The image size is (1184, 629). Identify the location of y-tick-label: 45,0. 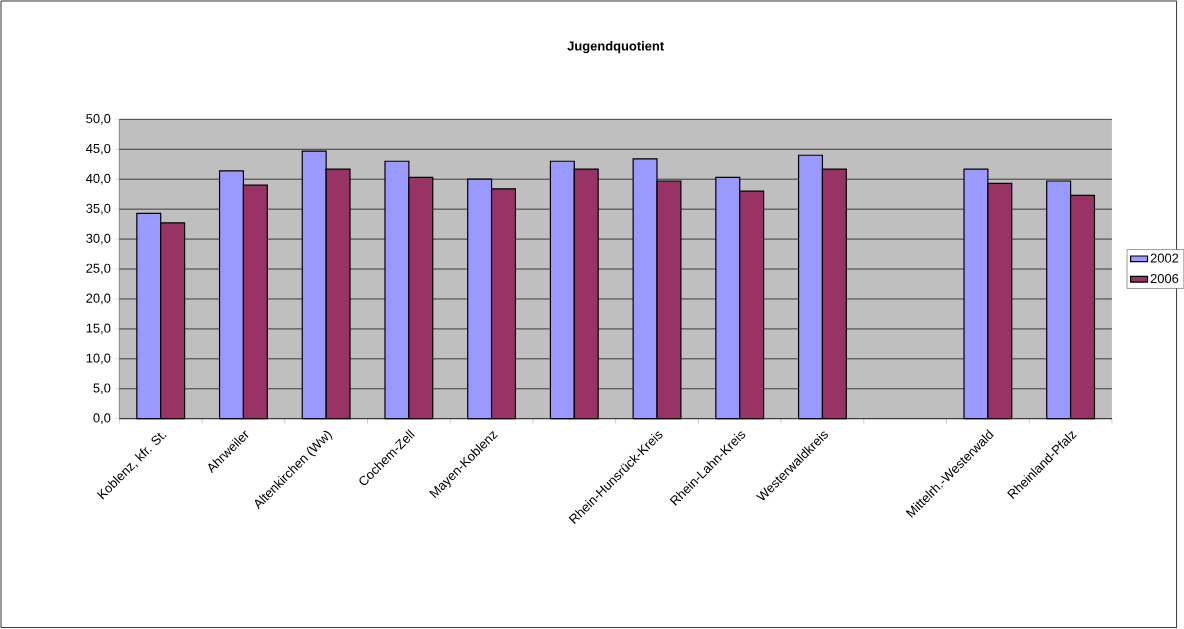
(98, 149).